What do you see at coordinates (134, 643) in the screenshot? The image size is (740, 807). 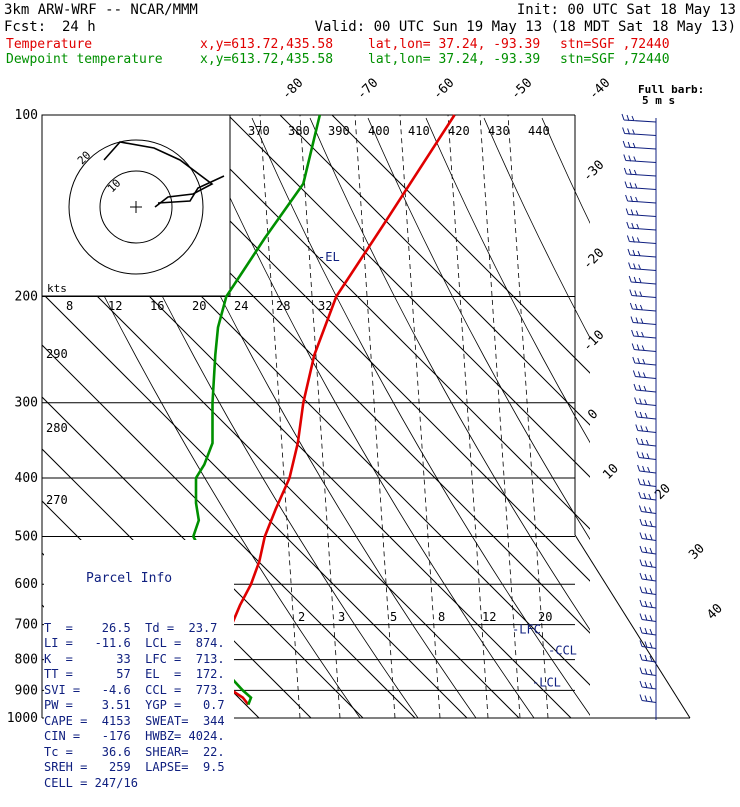 I see `parcel-row: LI = -11.6 LCL = 874.` at bounding box center [134, 643].